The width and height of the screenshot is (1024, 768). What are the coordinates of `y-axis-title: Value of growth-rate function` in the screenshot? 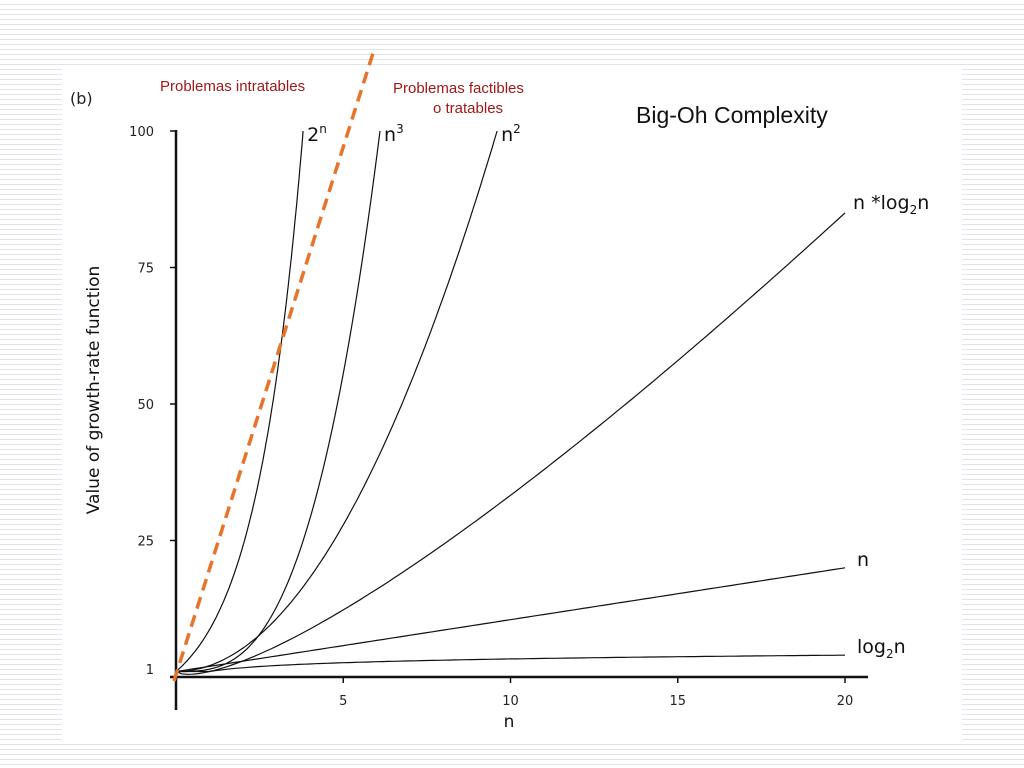 It's located at (94, 390).